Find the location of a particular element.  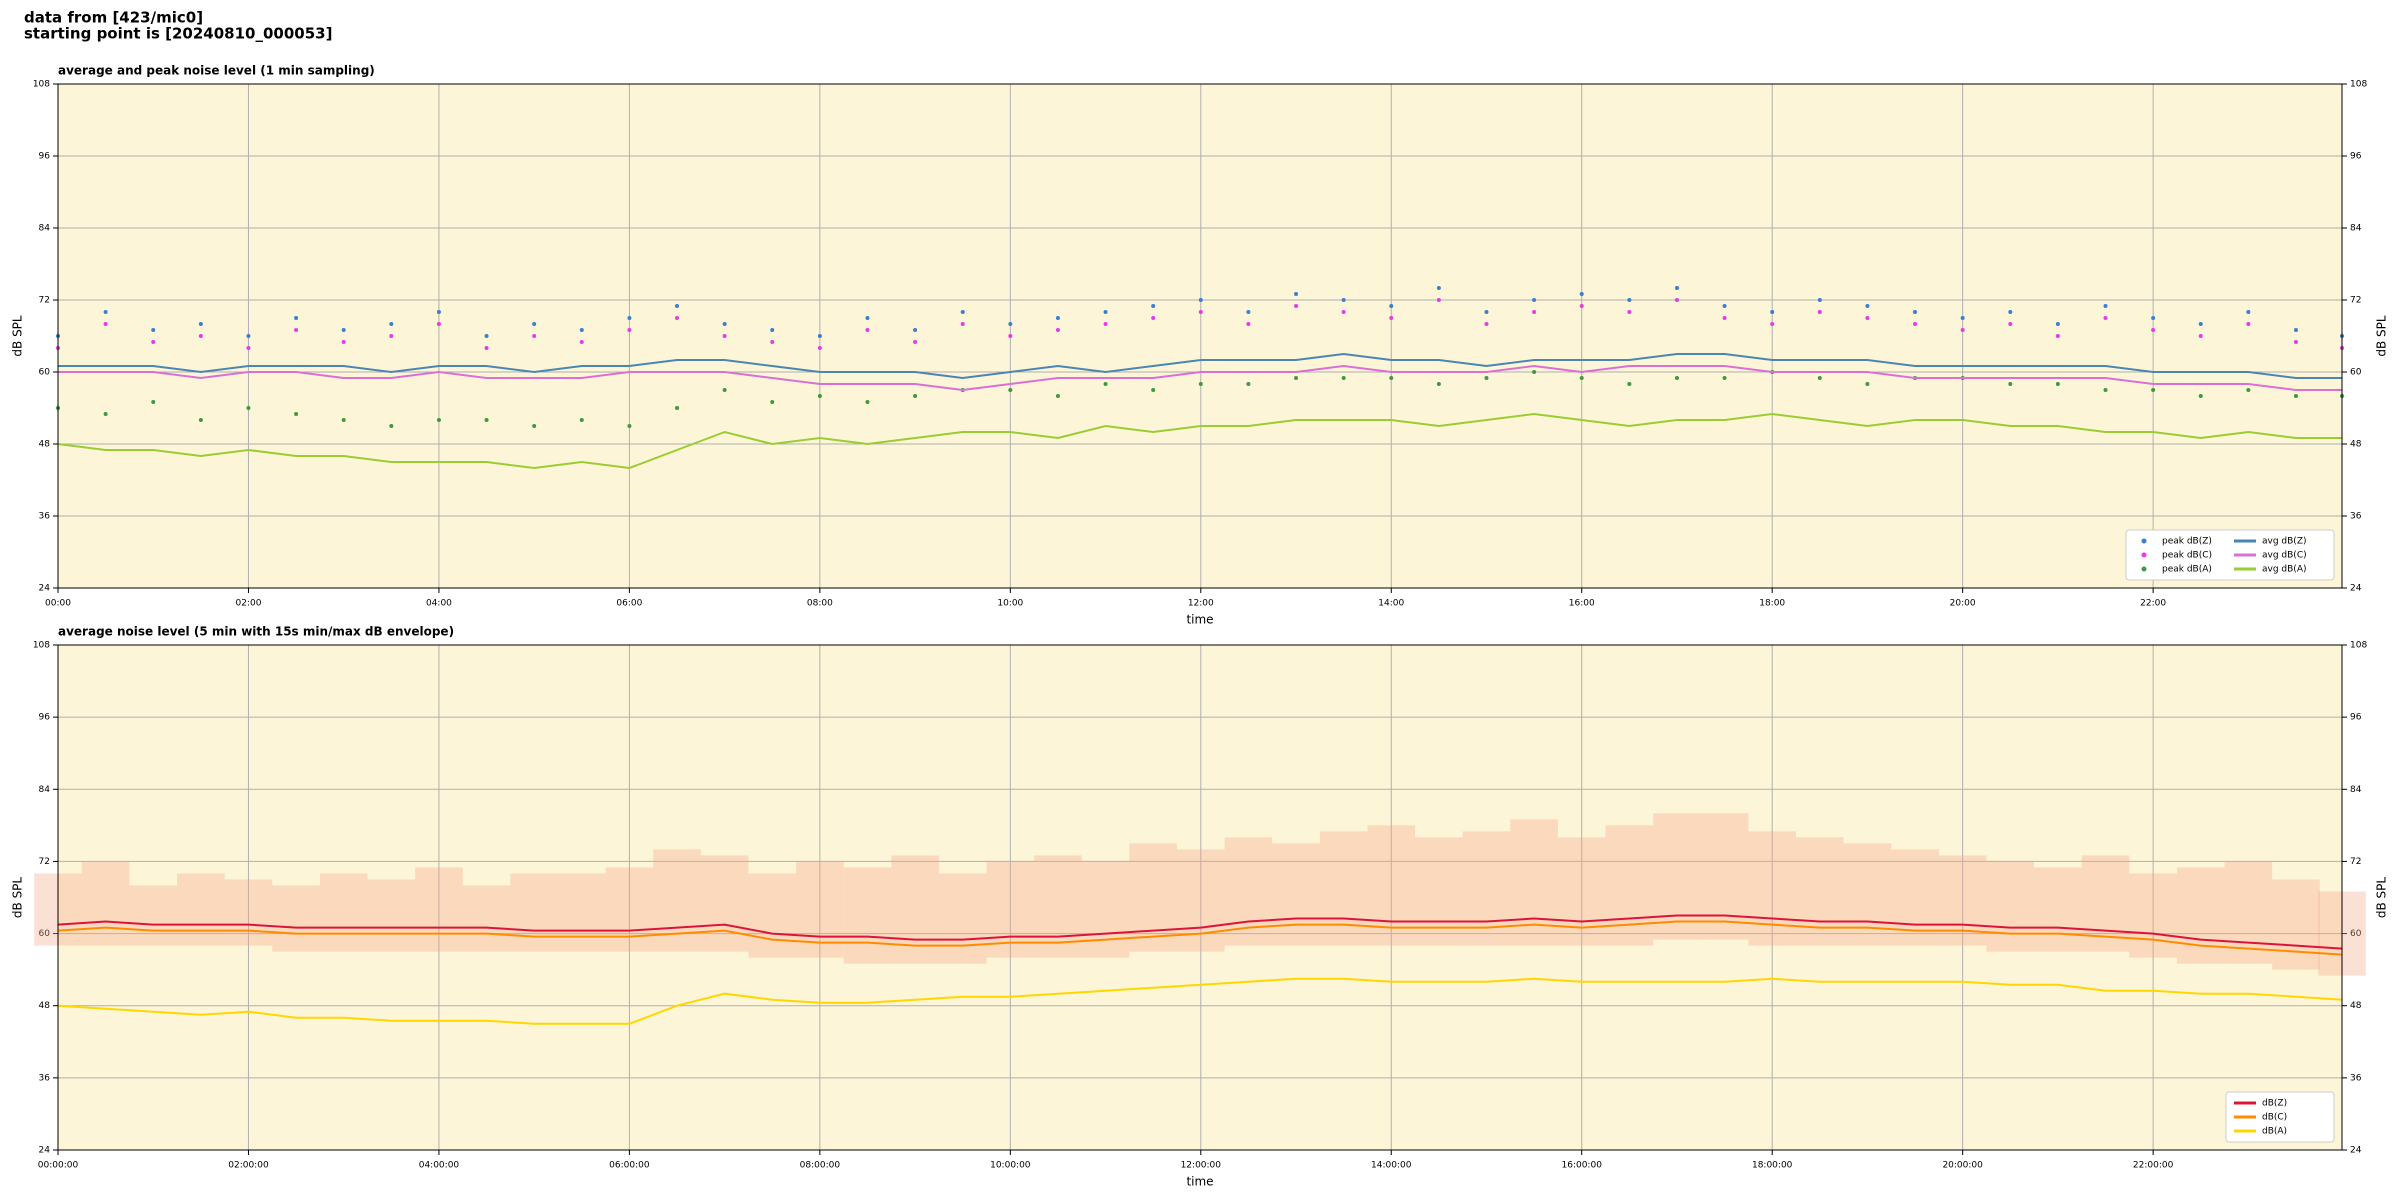

x-tick-label: 16:00:00 is located at coordinates (1582, 1166).